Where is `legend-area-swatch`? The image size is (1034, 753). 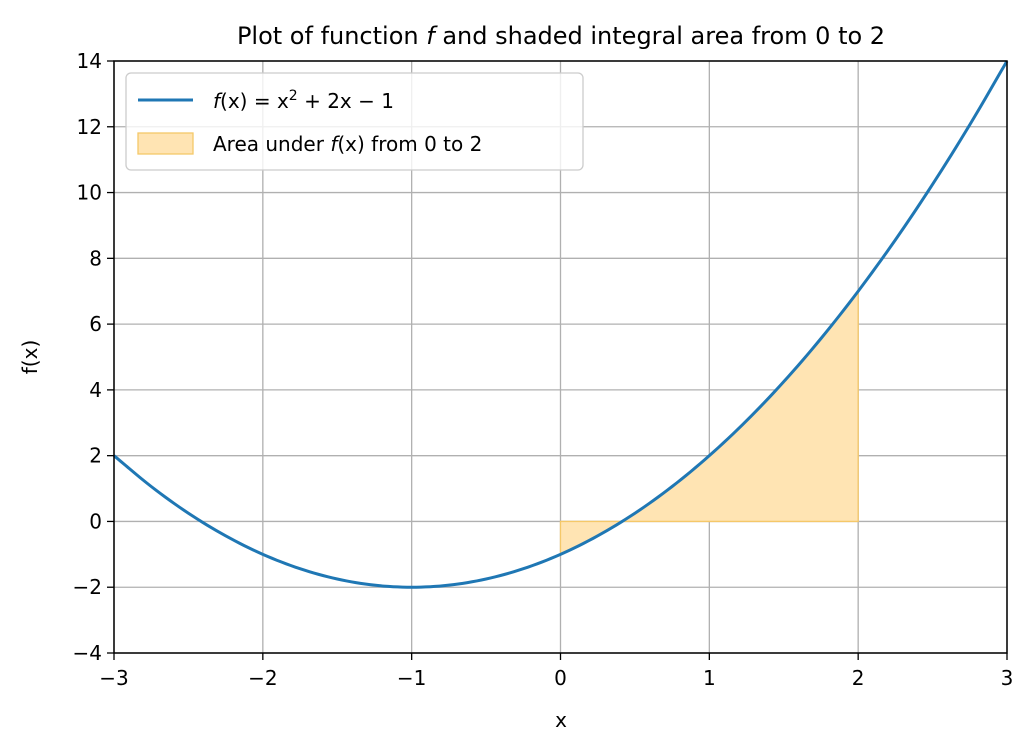
legend-area-swatch is located at coordinates (165, 143).